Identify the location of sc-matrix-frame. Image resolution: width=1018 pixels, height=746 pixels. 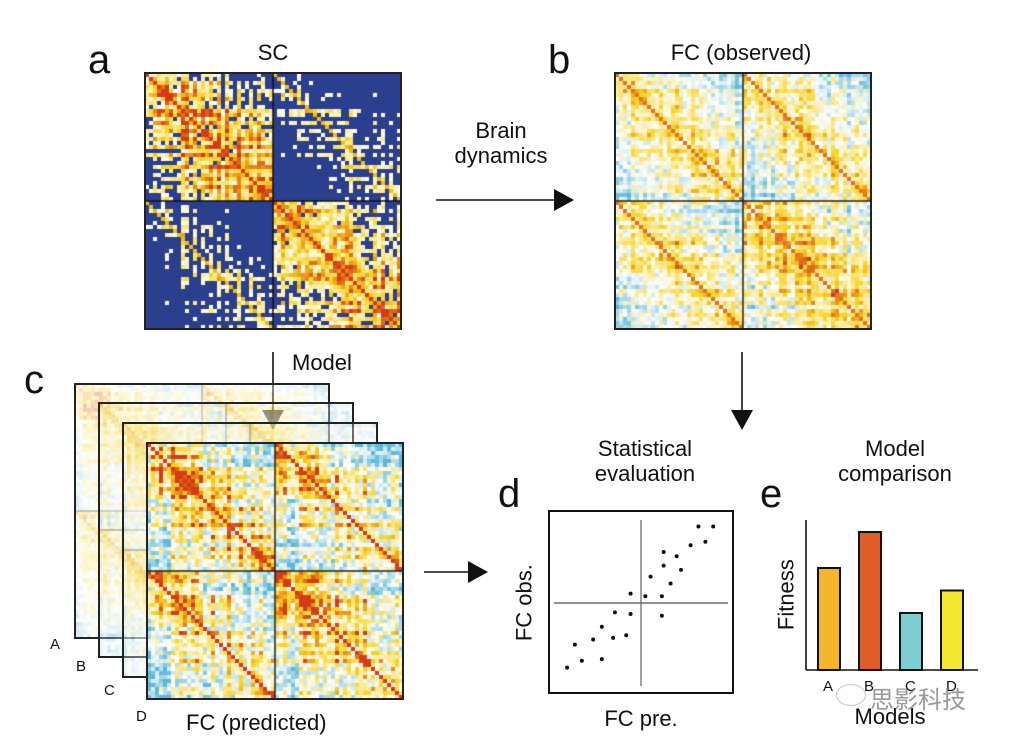
(273, 201).